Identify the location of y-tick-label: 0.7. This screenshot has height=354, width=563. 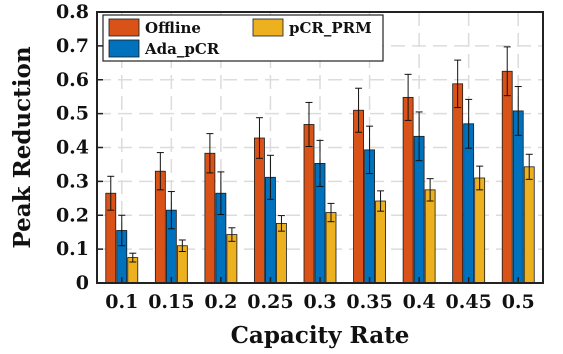
(72, 46).